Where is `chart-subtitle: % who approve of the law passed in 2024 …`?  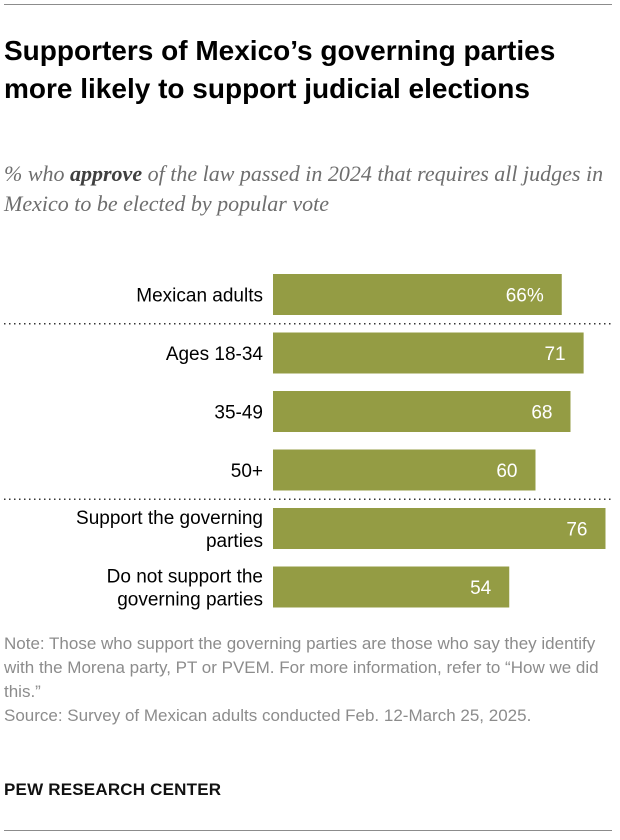
chart-subtitle: % who approve of the law passed in 2024 … is located at coordinates (309, 189).